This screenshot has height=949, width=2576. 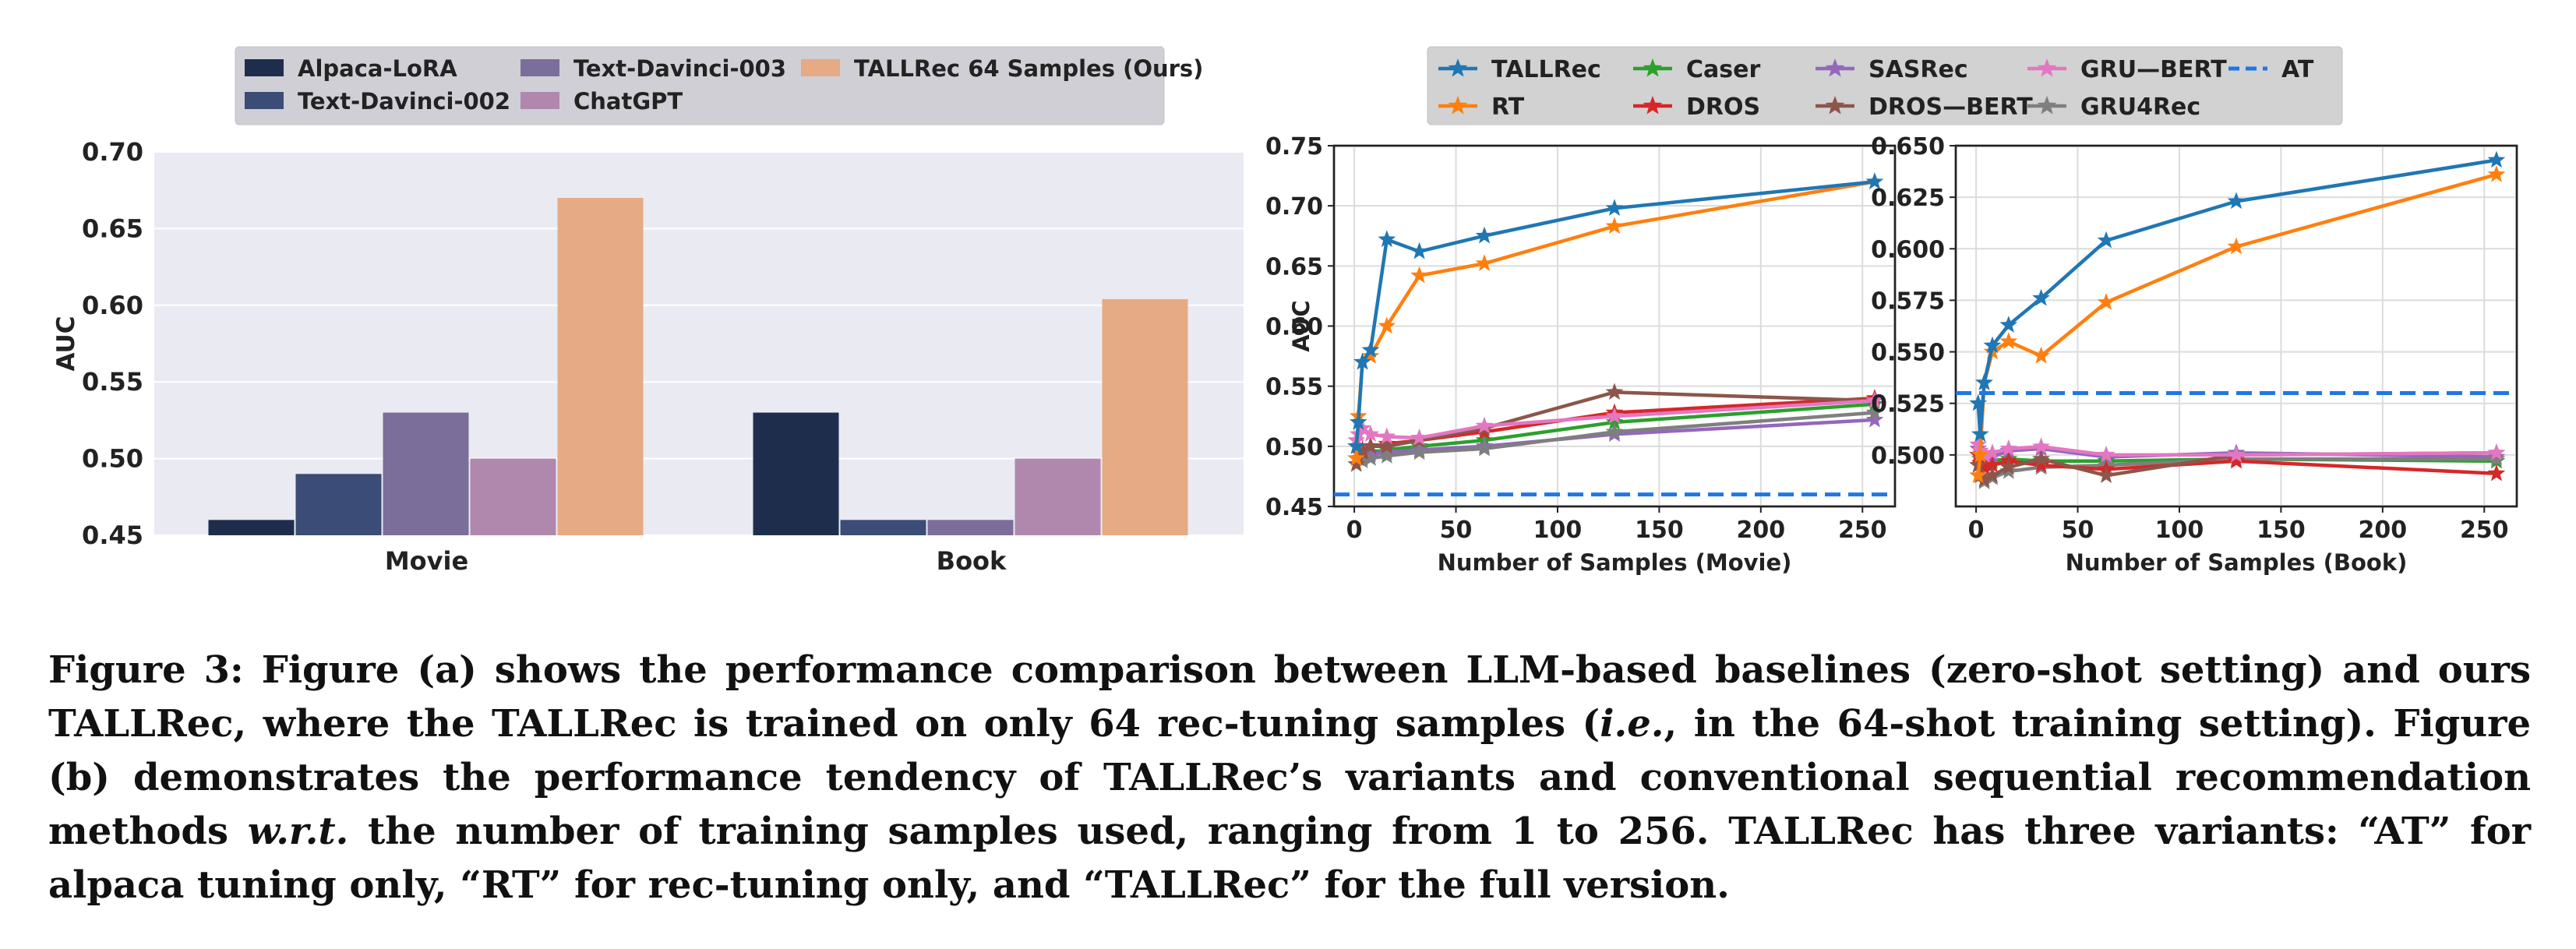 What do you see at coordinates (1294, 448) in the screenshot?
I see `movie-ytick-label: 0.50` at bounding box center [1294, 448].